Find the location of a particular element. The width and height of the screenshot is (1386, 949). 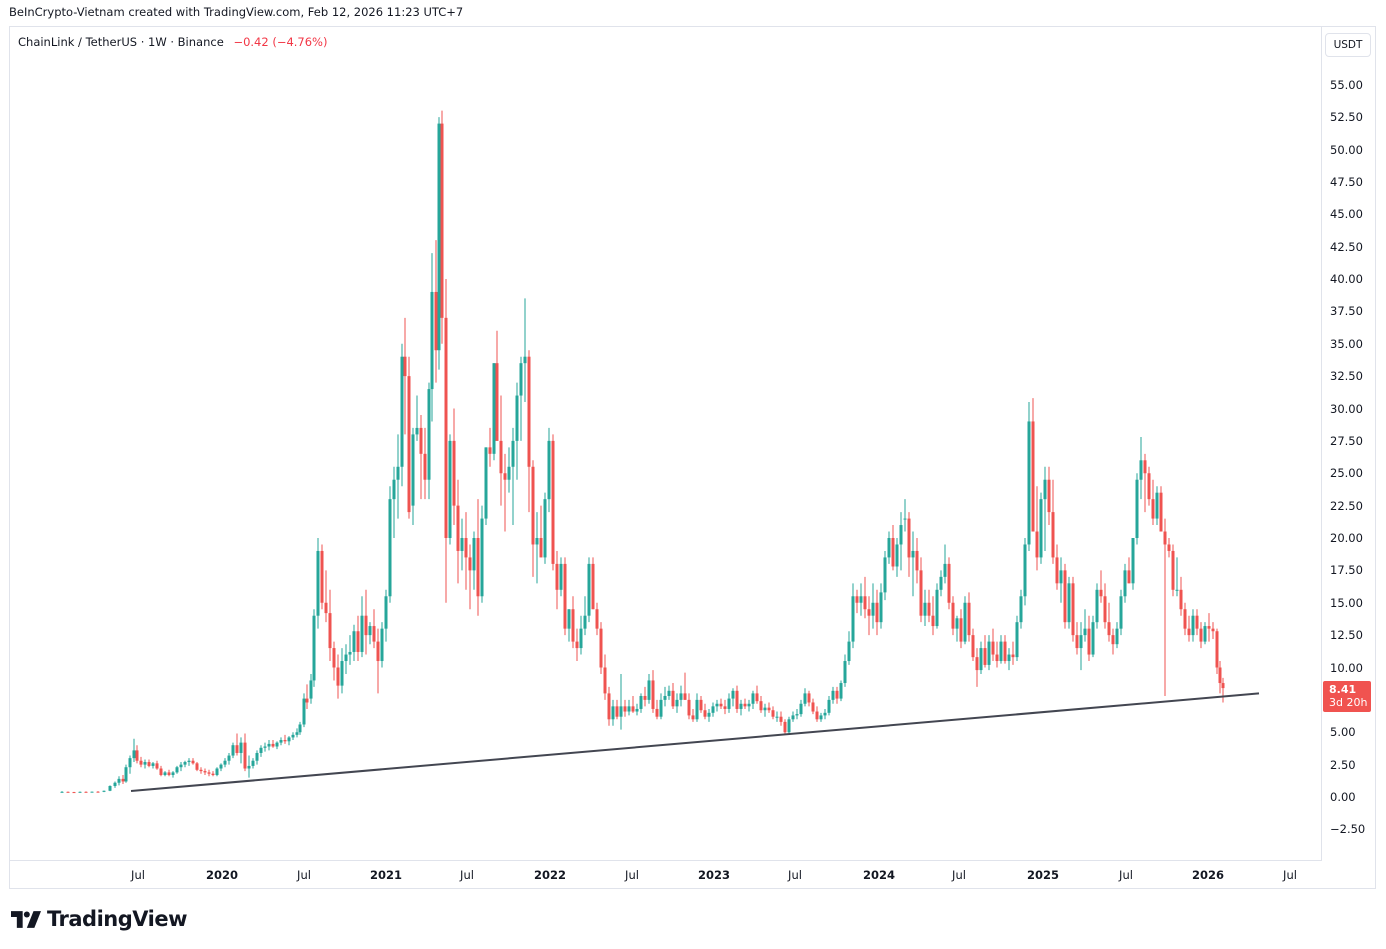

tradingview-logo-icon is located at coordinates (26, 919).